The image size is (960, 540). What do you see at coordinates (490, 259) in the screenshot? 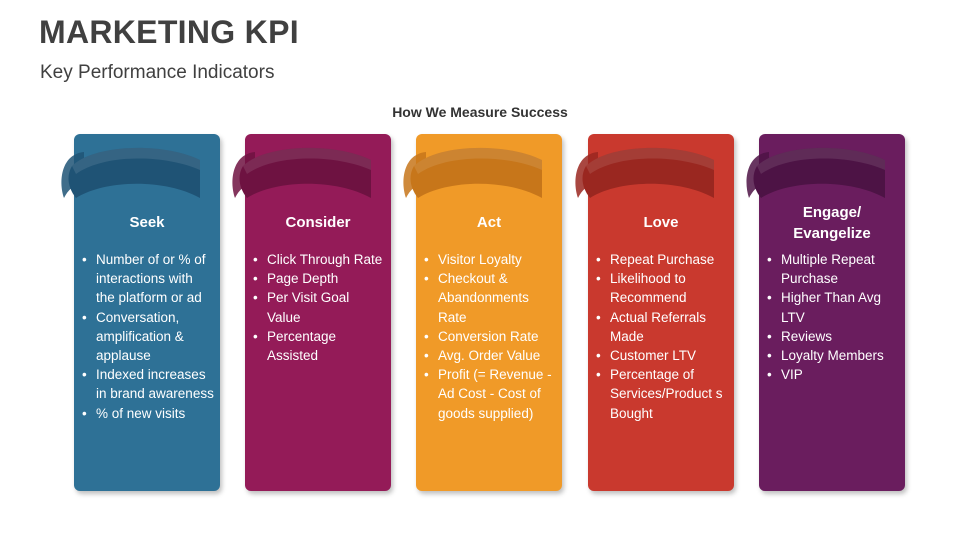
I see `kpi-list-item: Visitor Loyalty` at bounding box center [490, 259].